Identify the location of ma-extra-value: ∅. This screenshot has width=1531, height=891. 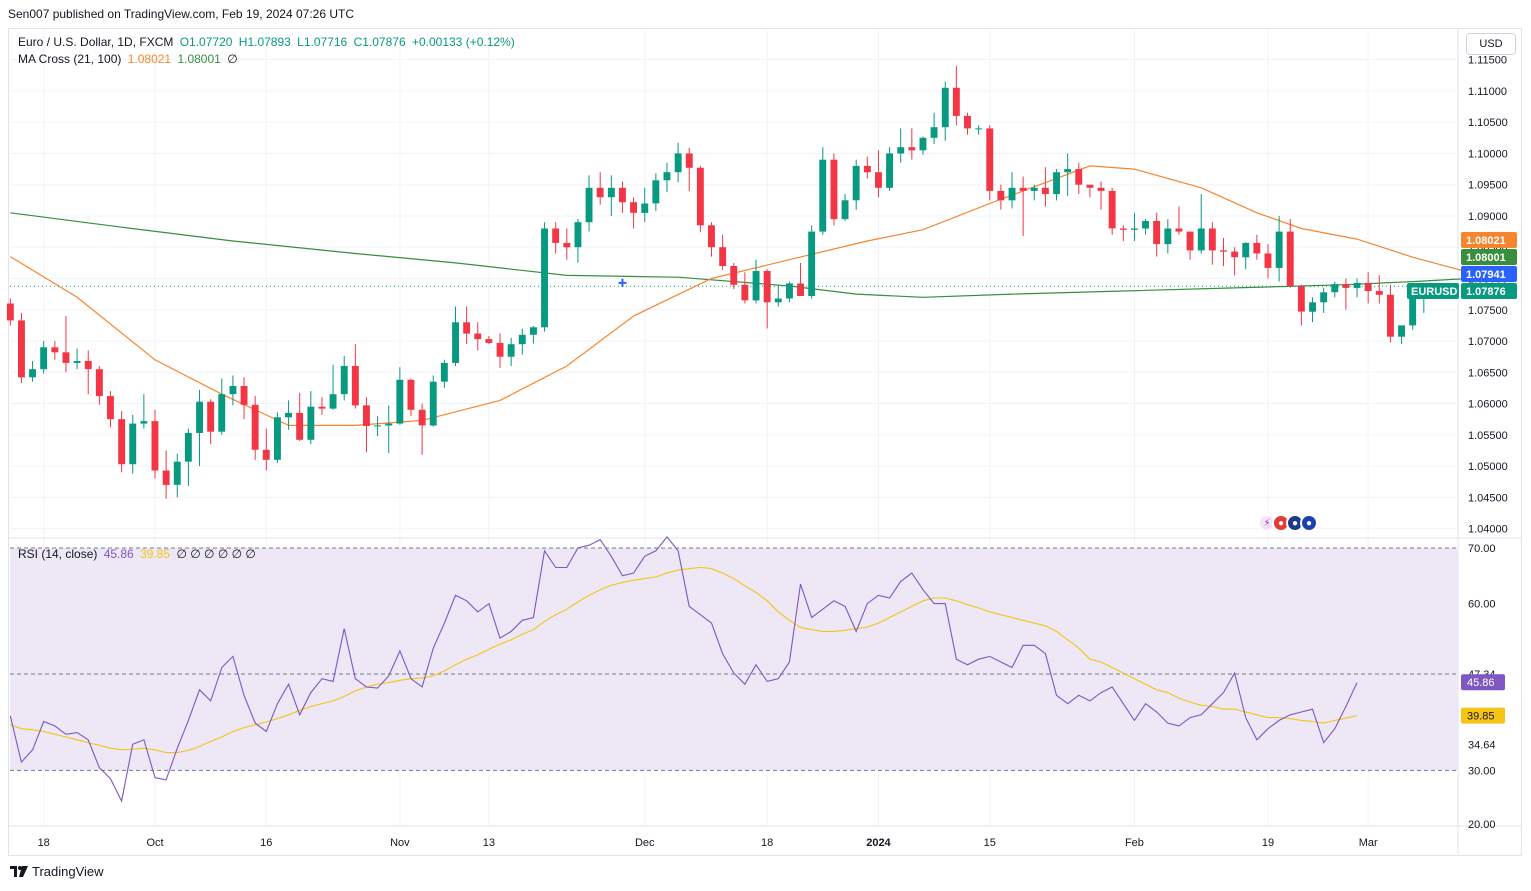
(232, 59).